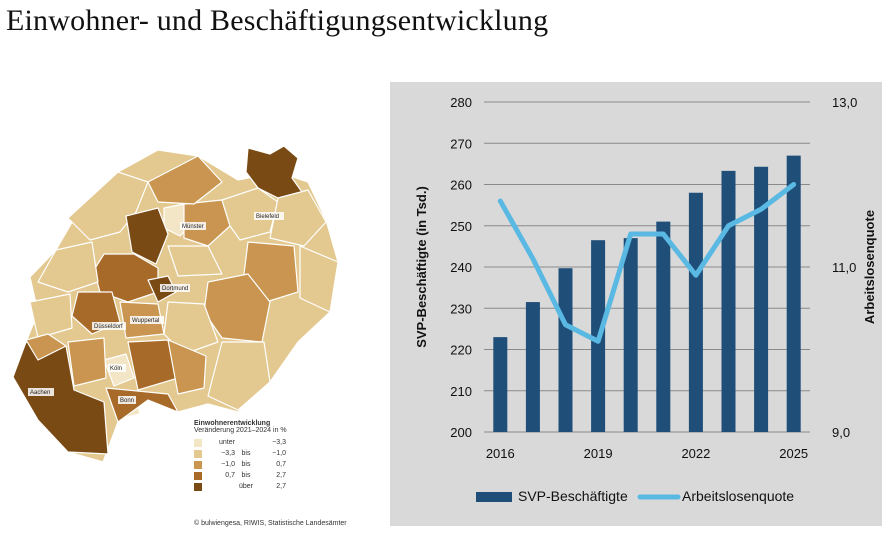 The height and width of the screenshot is (536, 888). What do you see at coordinates (46, 347) in the screenshot?
I see `map-region-heinsberg` at bounding box center [46, 347].